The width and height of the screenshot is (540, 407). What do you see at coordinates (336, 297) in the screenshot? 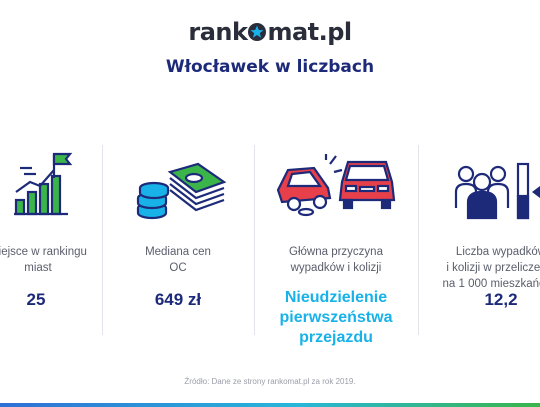
I see `stat-value-line: Nieudzielenie` at bounding box center [336, 297].